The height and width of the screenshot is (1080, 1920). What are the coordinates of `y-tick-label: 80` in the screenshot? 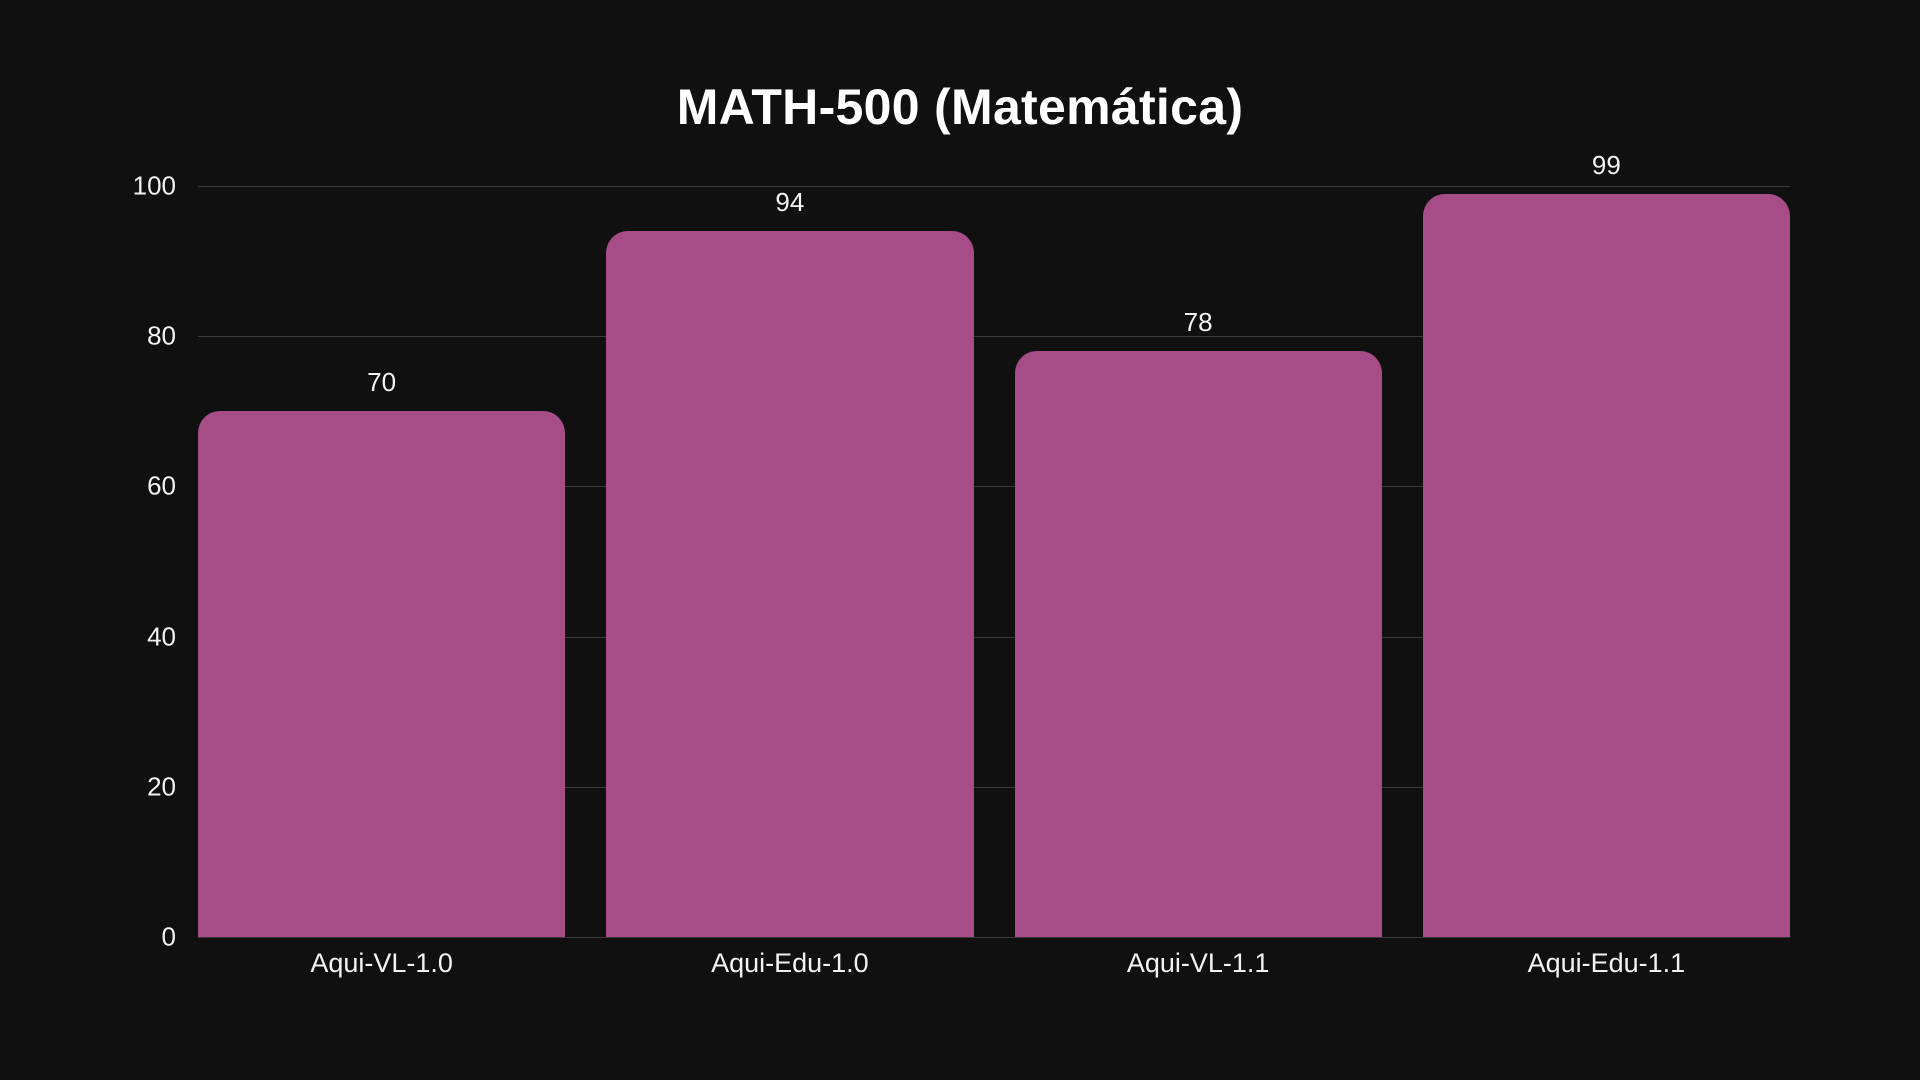 It's located at (161, 335).